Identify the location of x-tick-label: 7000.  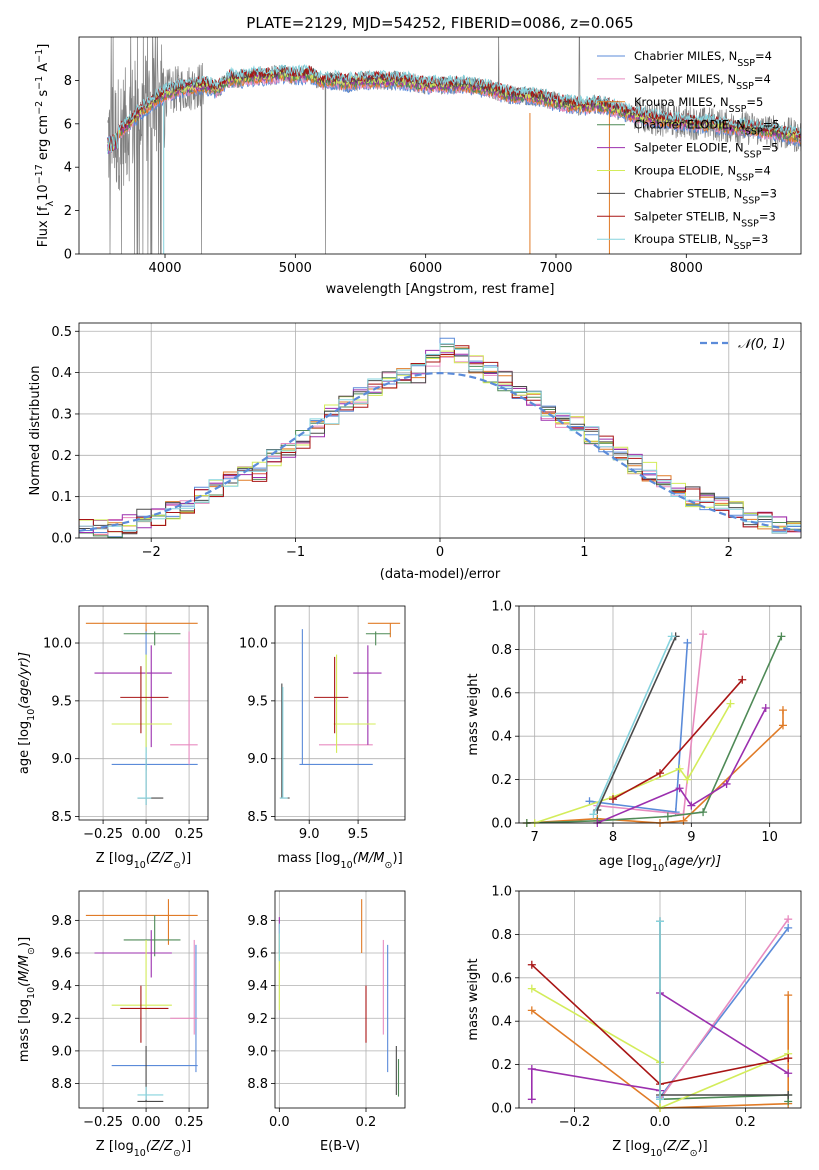
(555, 268).